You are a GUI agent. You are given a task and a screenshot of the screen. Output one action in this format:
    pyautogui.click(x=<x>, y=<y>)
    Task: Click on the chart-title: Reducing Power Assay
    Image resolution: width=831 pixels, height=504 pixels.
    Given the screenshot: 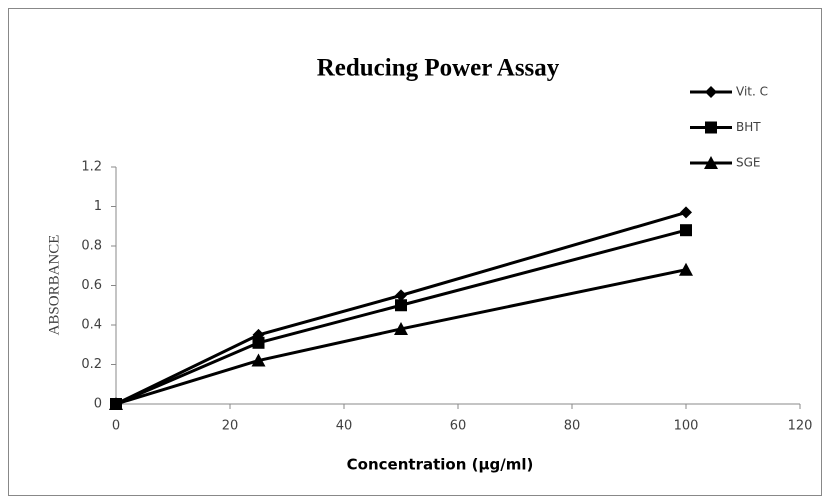 What is the action you would take?
    pyautogui.click(x=438, y=68)
    